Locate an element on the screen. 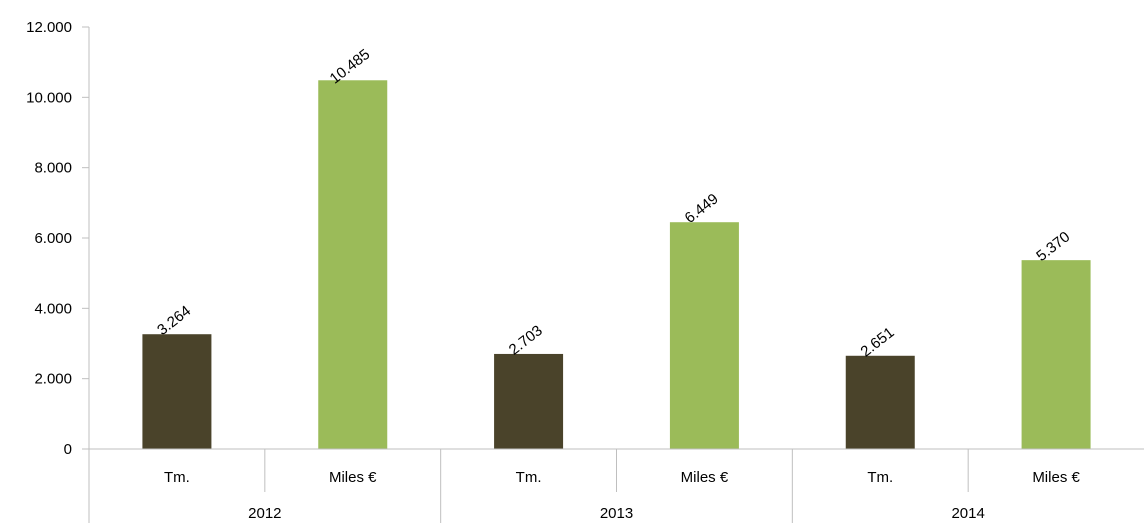  x-group-label: 2014 is located at coordinates (967, 513).